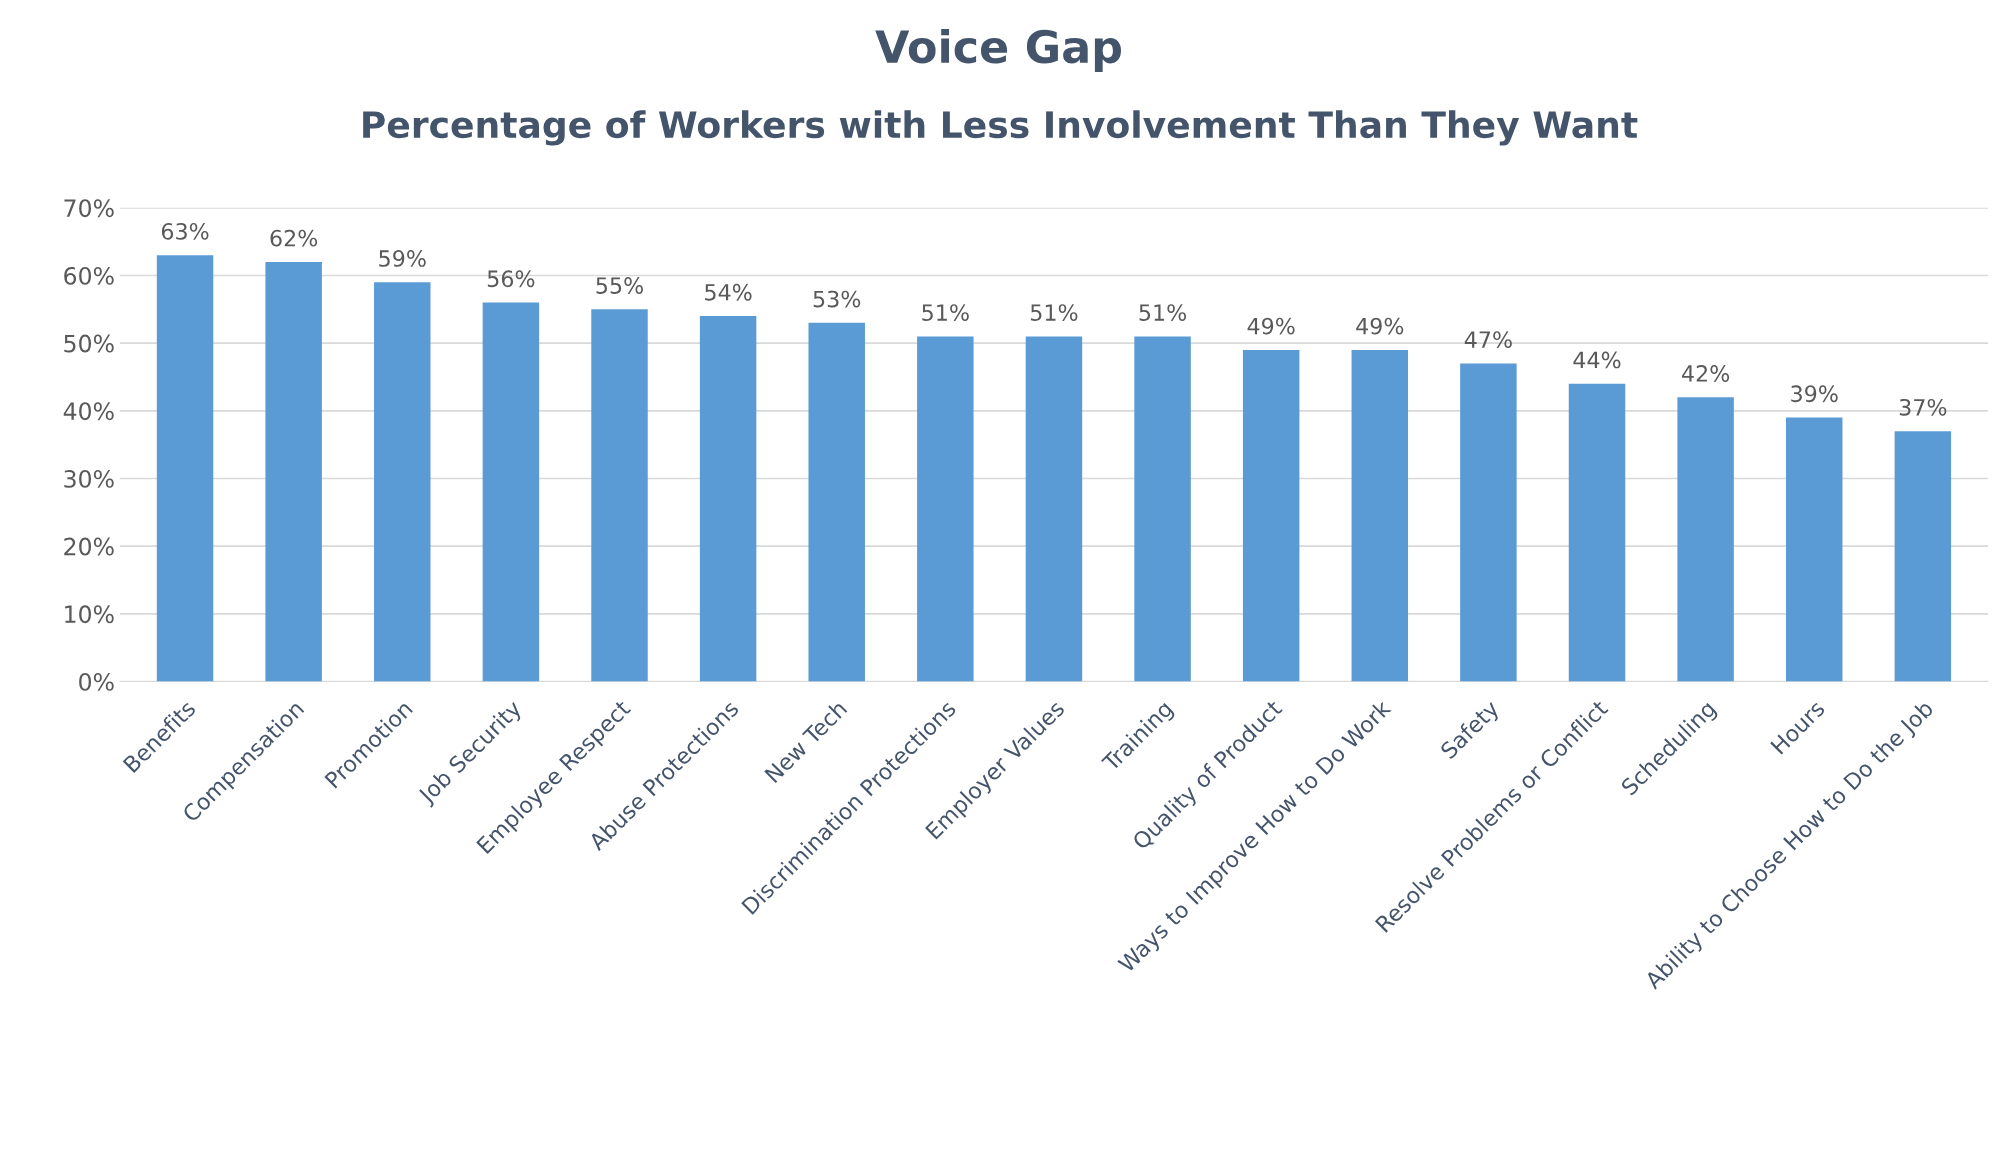 This screenshot has width=1998, height=1161. I want to click on data-label: 62%, so click(294, 238).